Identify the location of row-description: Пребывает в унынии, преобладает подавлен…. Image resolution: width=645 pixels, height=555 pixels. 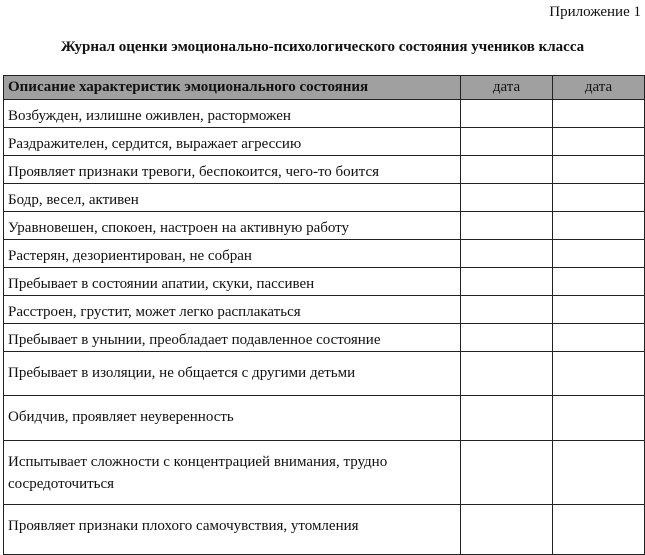
(232, 337).